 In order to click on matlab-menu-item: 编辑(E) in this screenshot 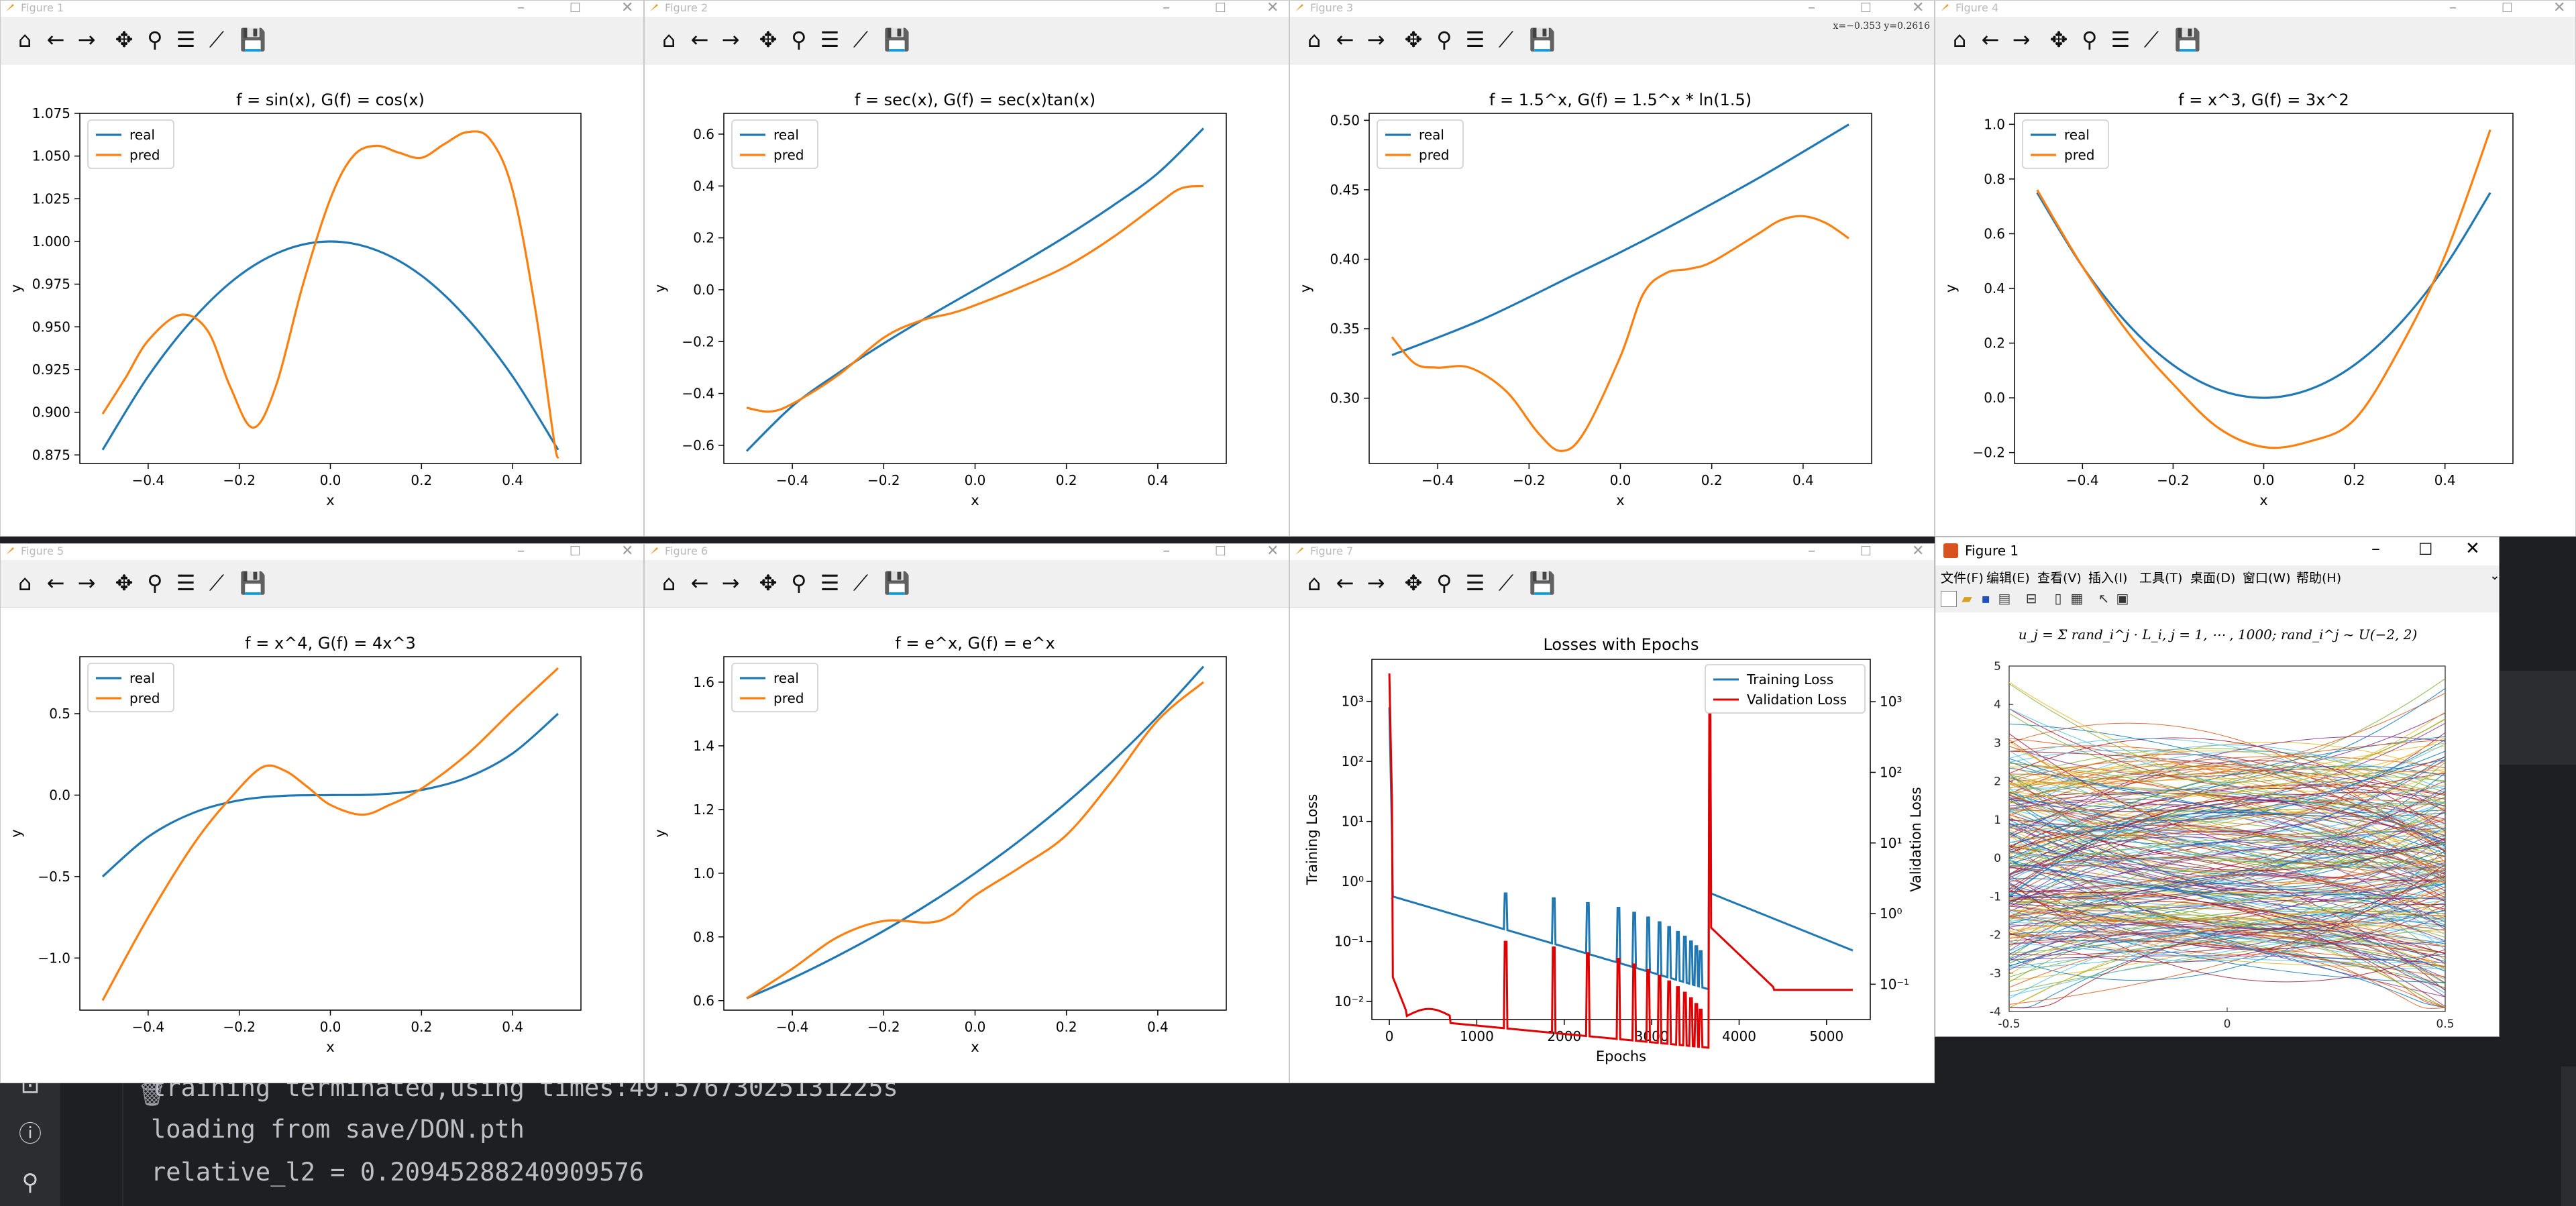, I will do `click(2008, 578)`.